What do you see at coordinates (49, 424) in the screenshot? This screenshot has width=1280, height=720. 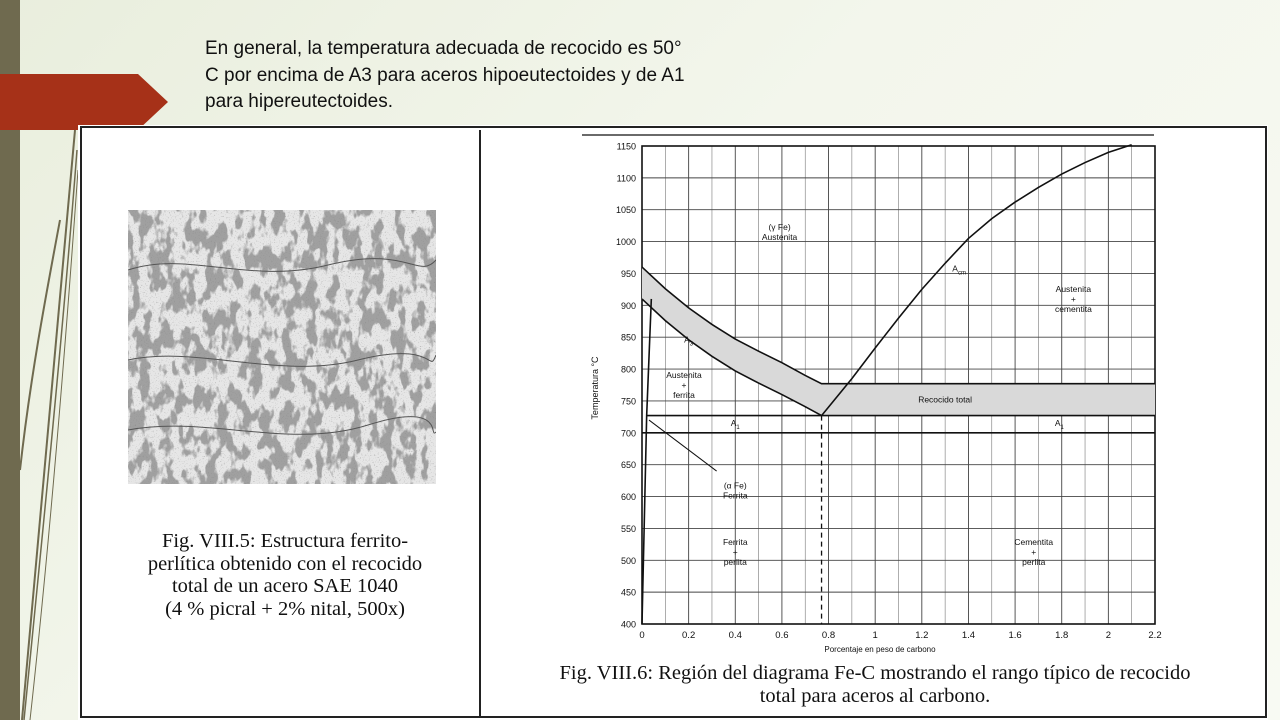 I see `decorative-swoosh-lines` at bounding box center [49, 424].